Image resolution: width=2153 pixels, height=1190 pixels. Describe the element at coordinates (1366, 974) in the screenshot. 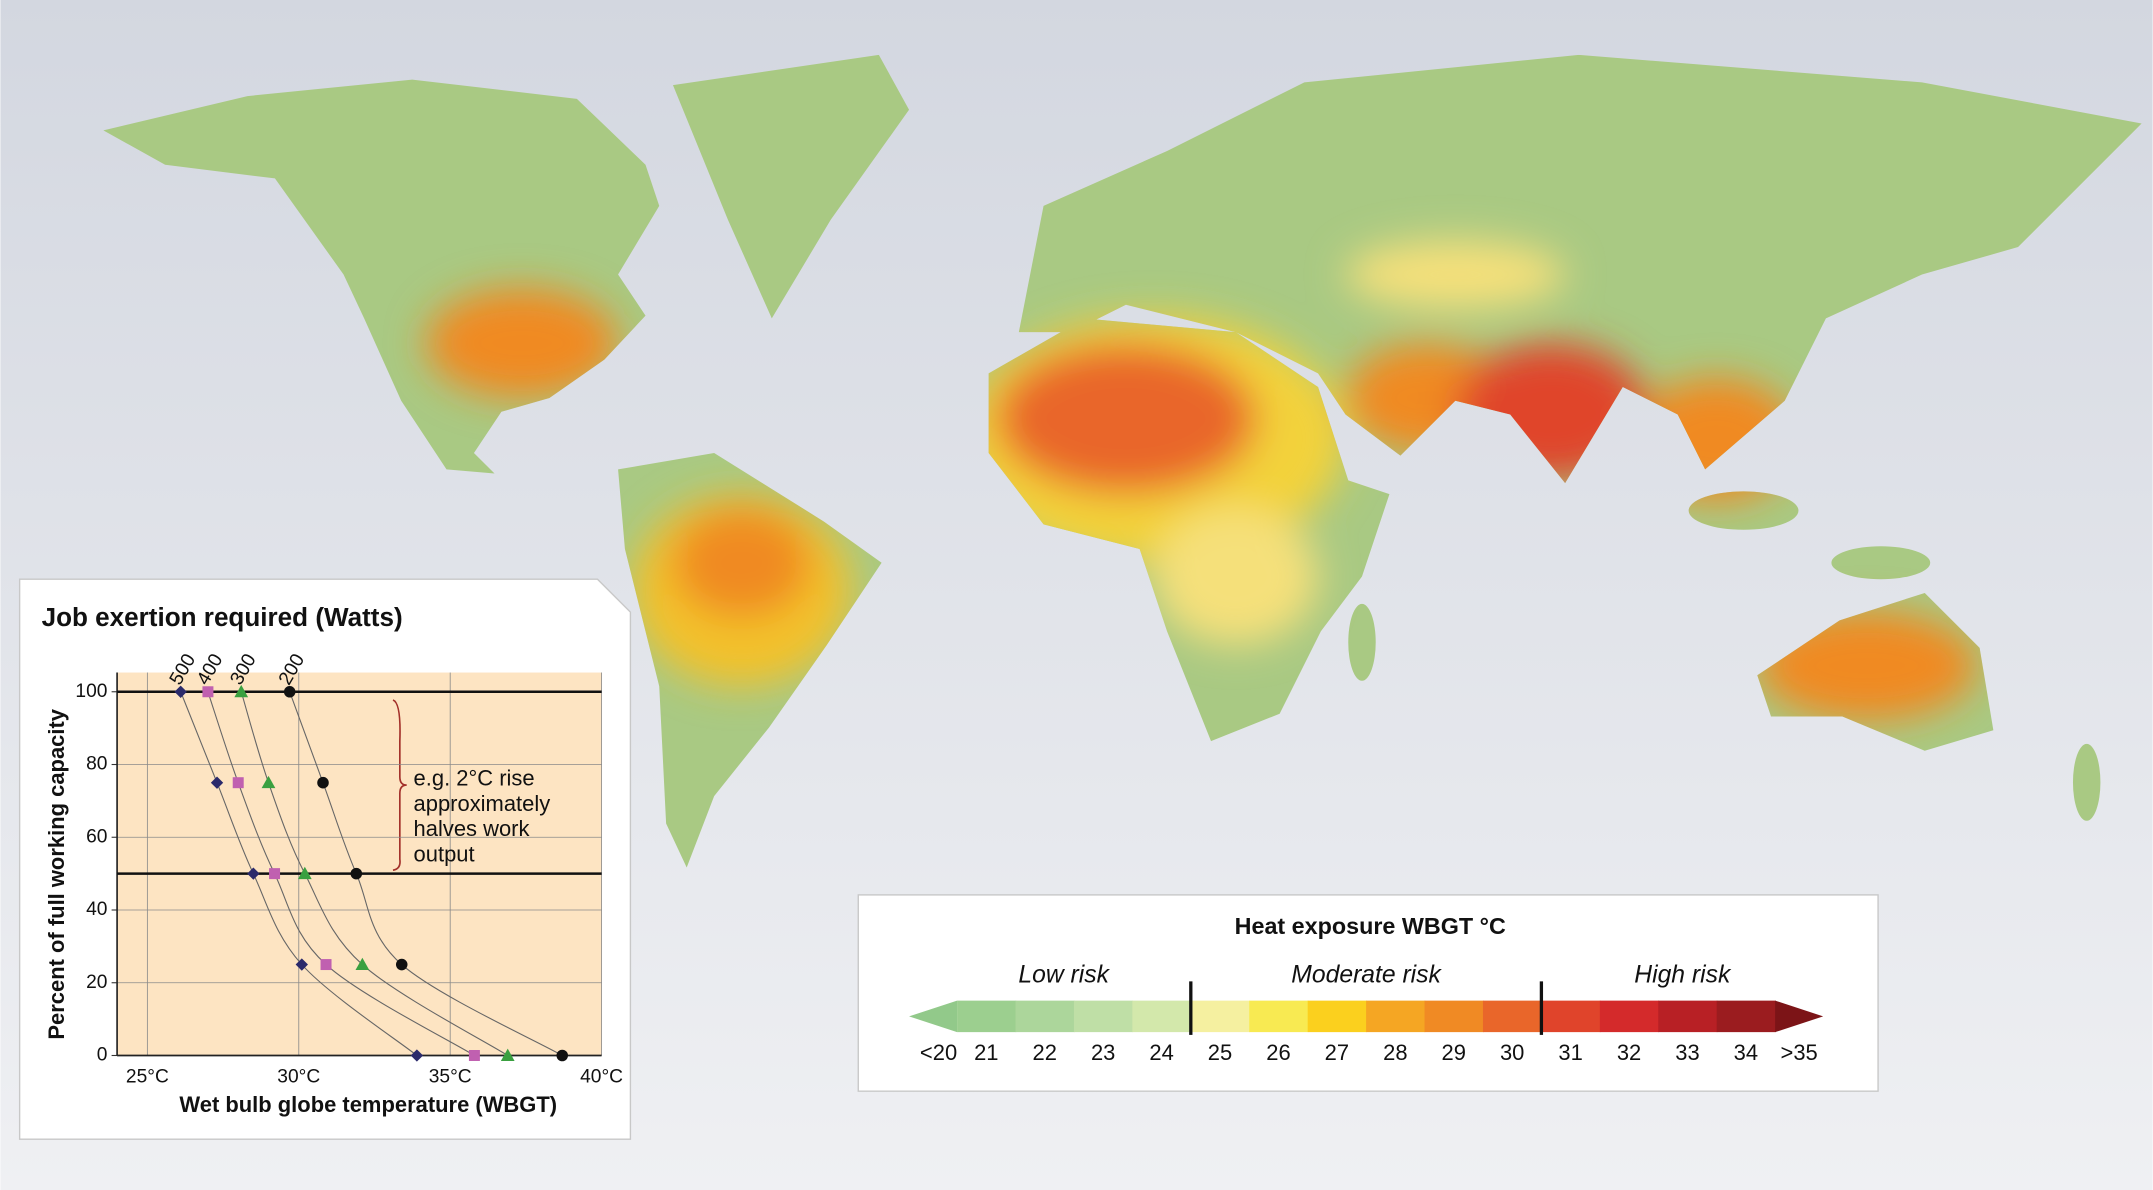

I see `risk-label: Moderate risk` at that location.